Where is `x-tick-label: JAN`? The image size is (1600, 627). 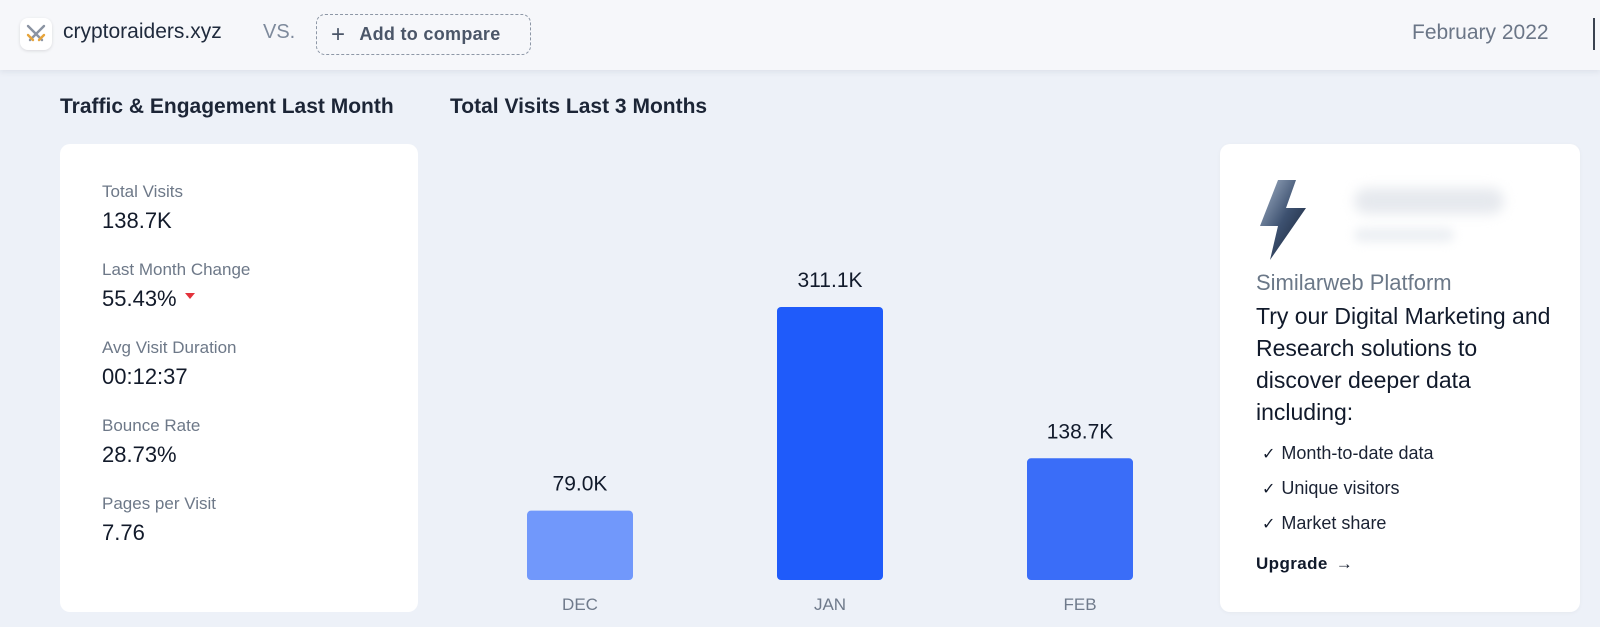
x-tick-label: JAN is located at coordinates (830, 604).